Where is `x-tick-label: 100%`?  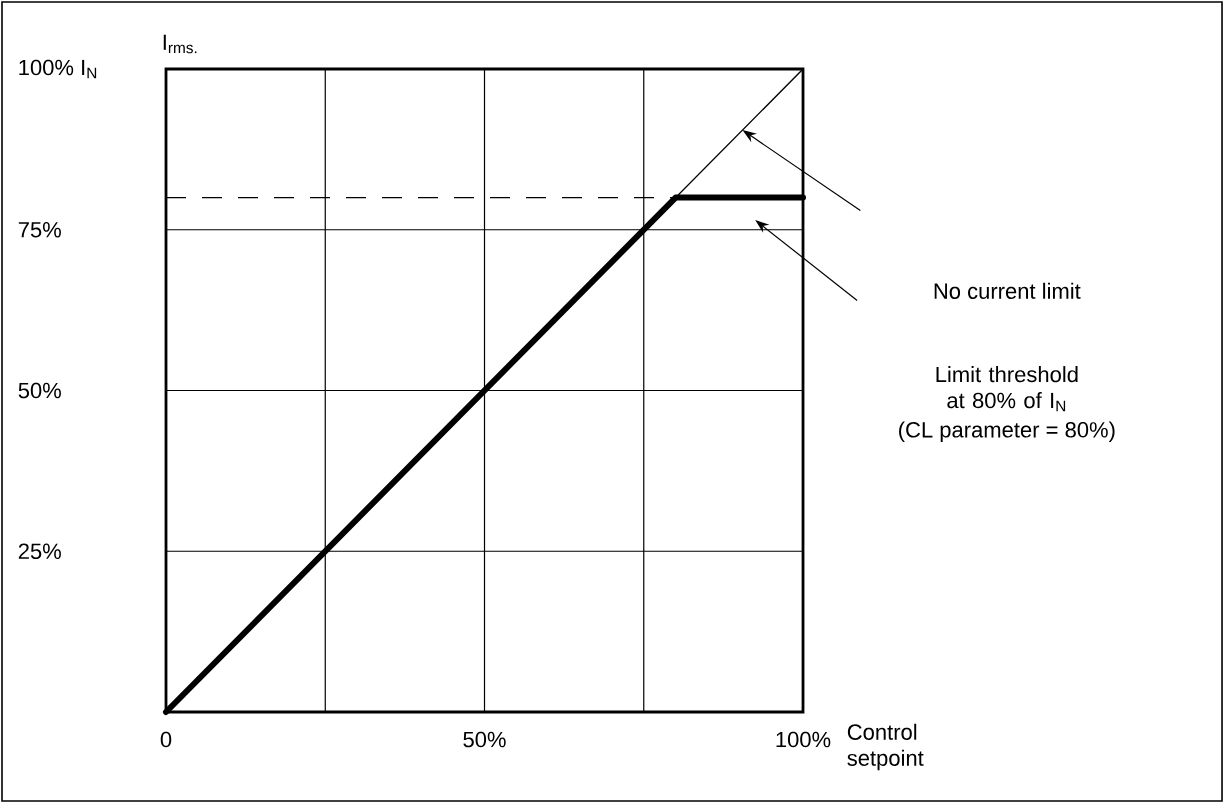
x-tick-label: 100% is located at coordinates (803, 739).